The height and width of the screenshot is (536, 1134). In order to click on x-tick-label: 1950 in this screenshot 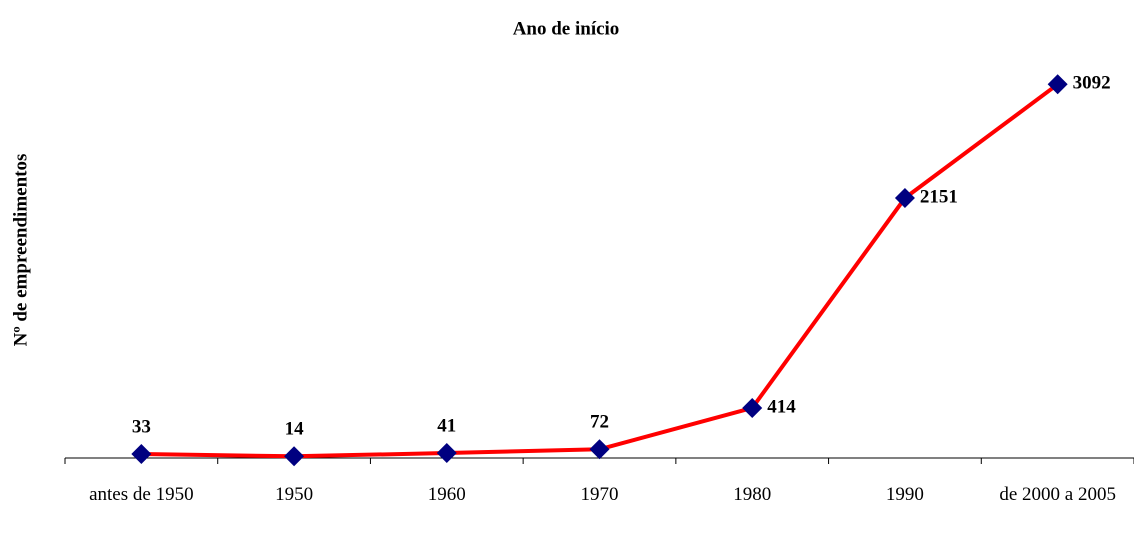, I will do `click(294, 494)`.